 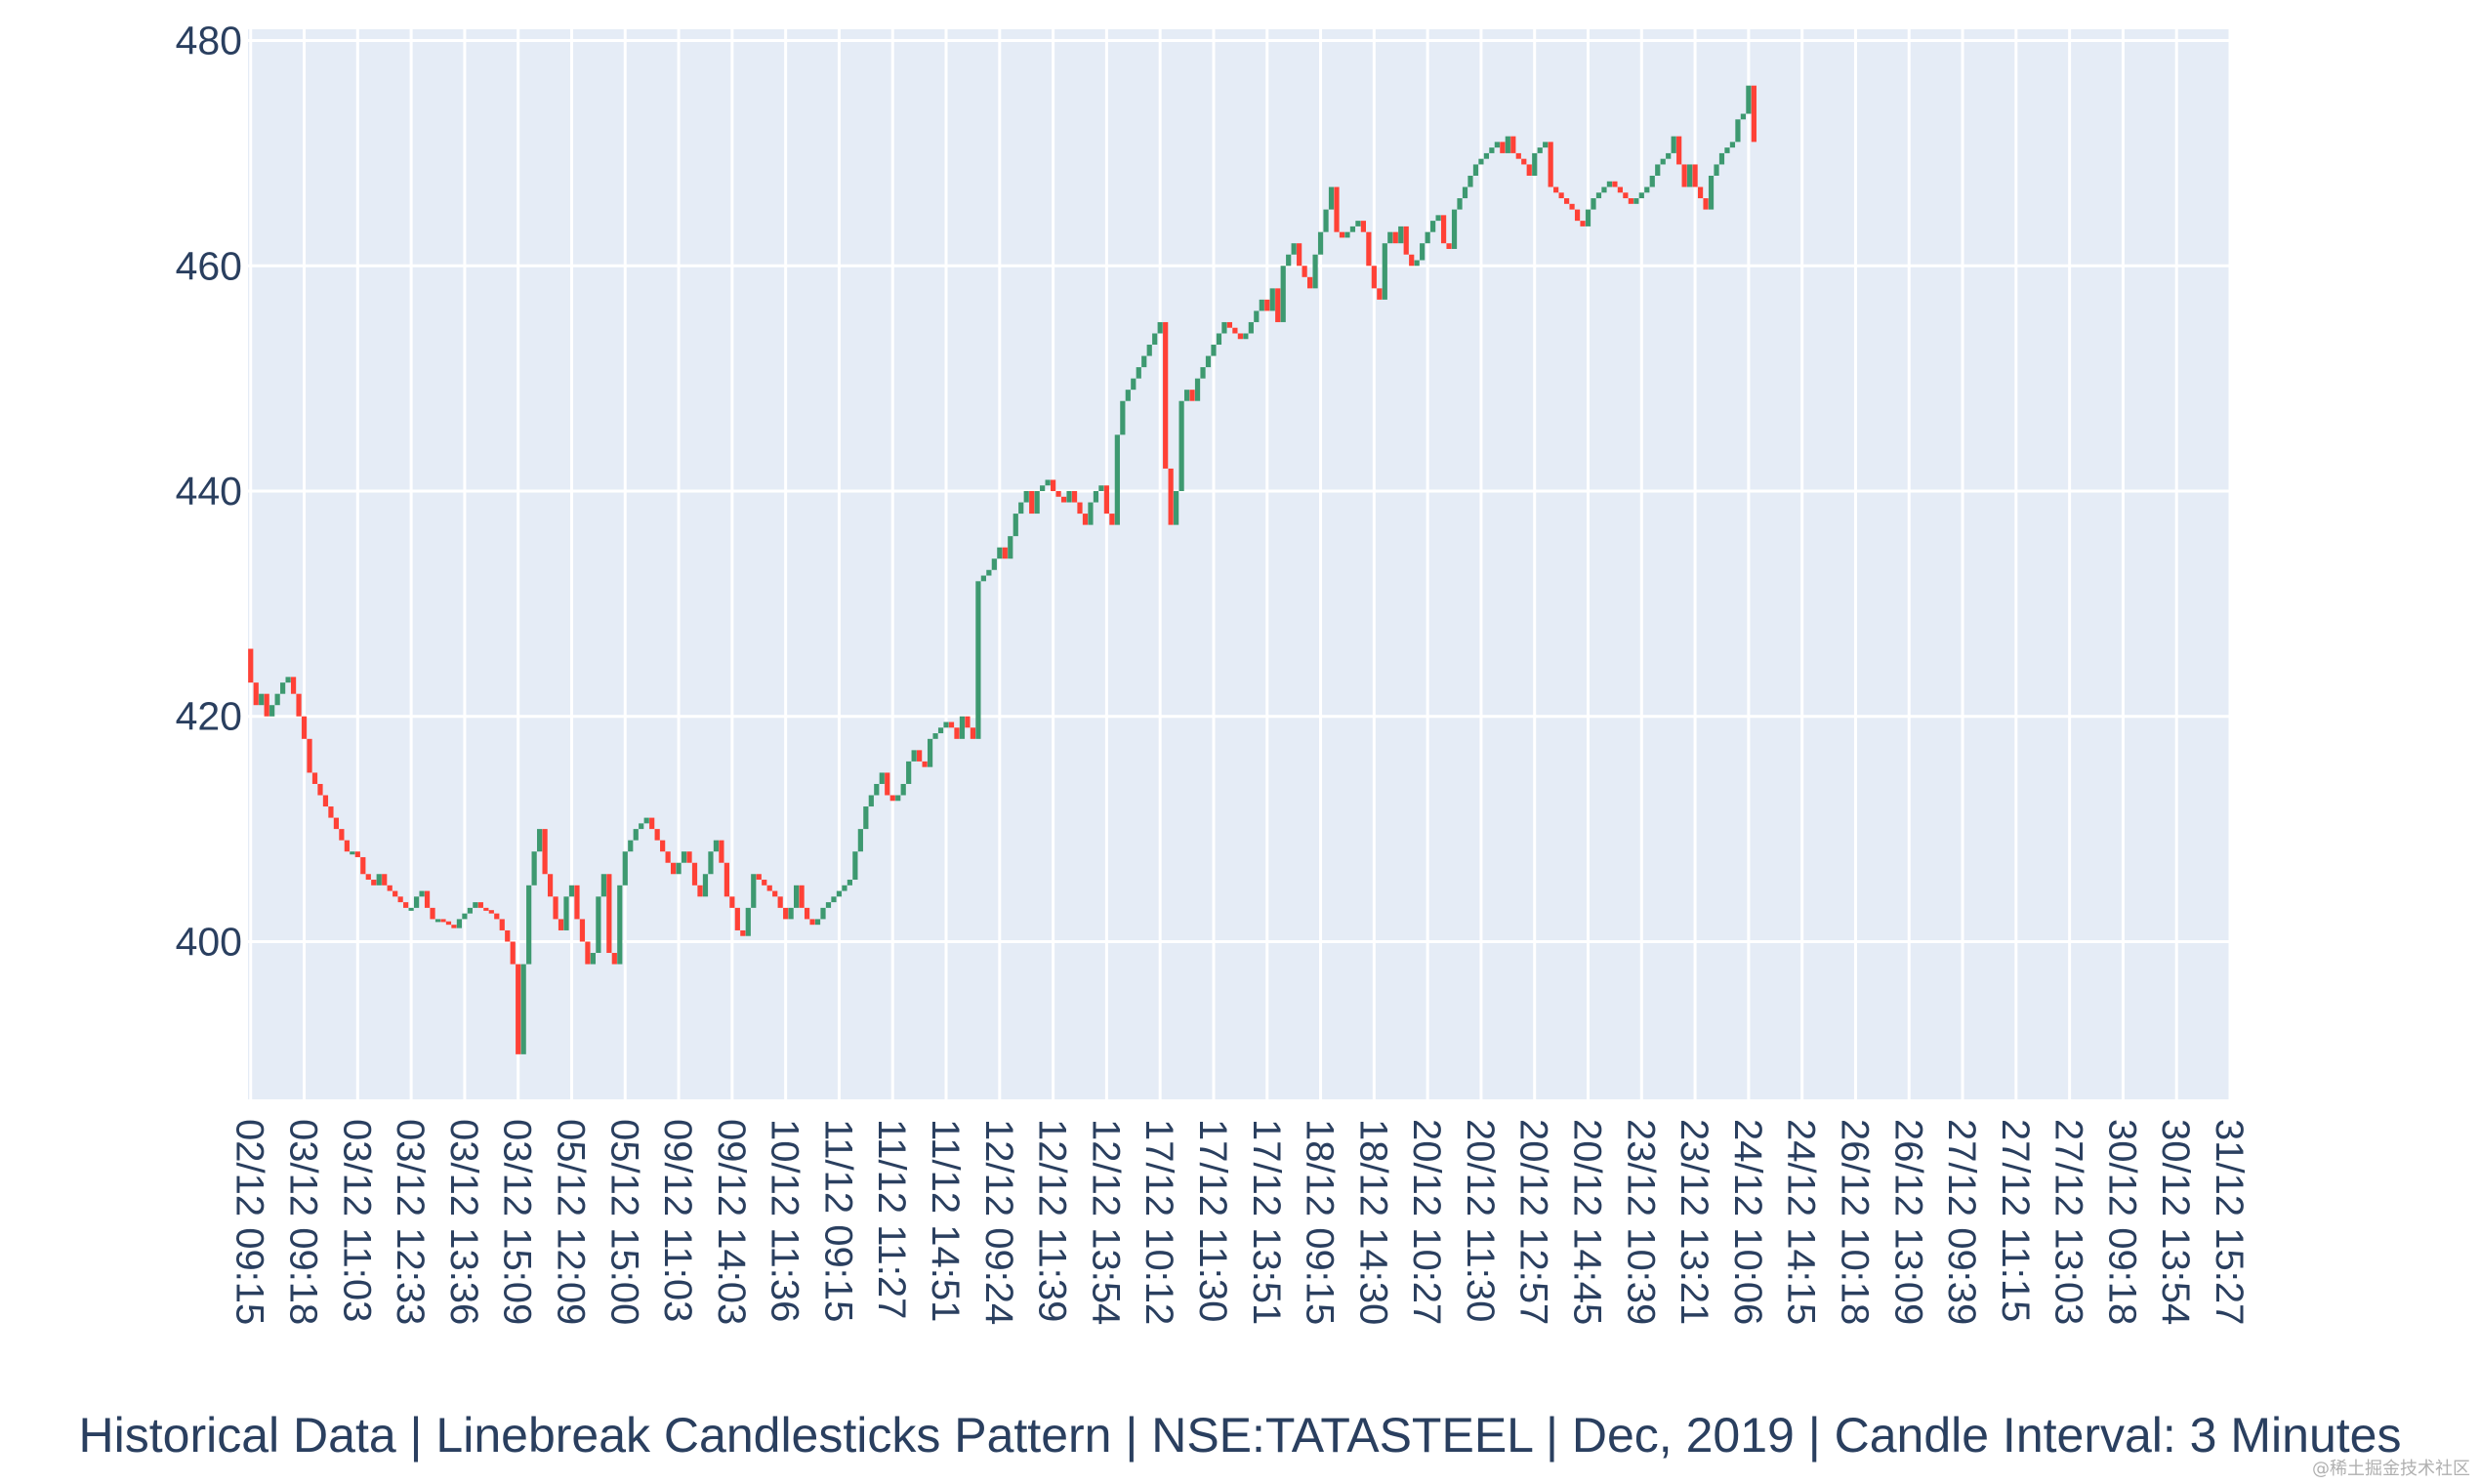 What do you see at coordinates (1907, 1222) in the screenshot?
I see `x-tick-label: 26/12 13:09` at bounding box center [1907, 1222].